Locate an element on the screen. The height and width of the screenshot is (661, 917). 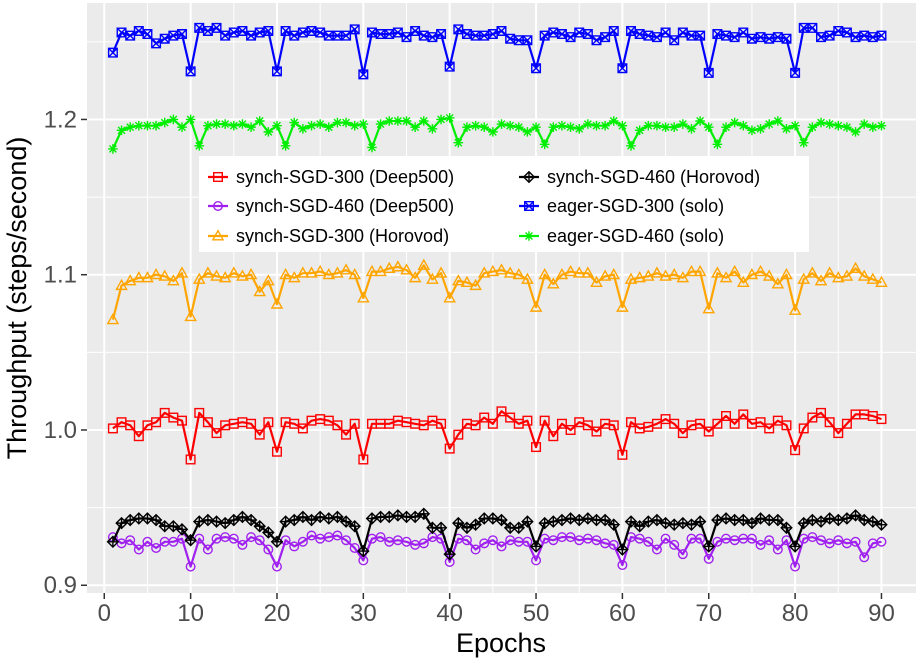
legend-item: synch-SGD-300 (Horovod) is located at coordinates (328, 236).